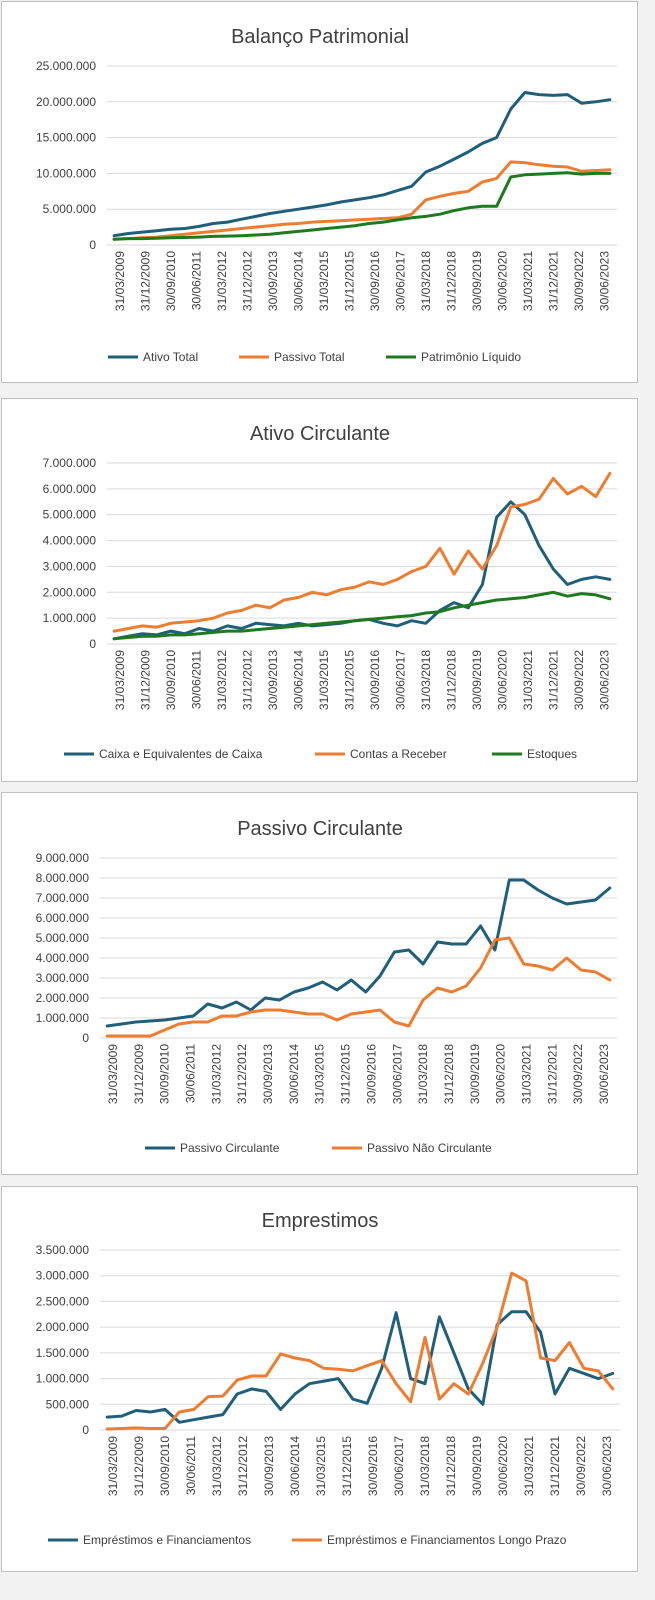 This screenshot has height=1600, width=655. What do you see at coordinates (309, 357) in the screenshot?
I see `legend-label: Passivo Total` at bounding box center [309, 357].